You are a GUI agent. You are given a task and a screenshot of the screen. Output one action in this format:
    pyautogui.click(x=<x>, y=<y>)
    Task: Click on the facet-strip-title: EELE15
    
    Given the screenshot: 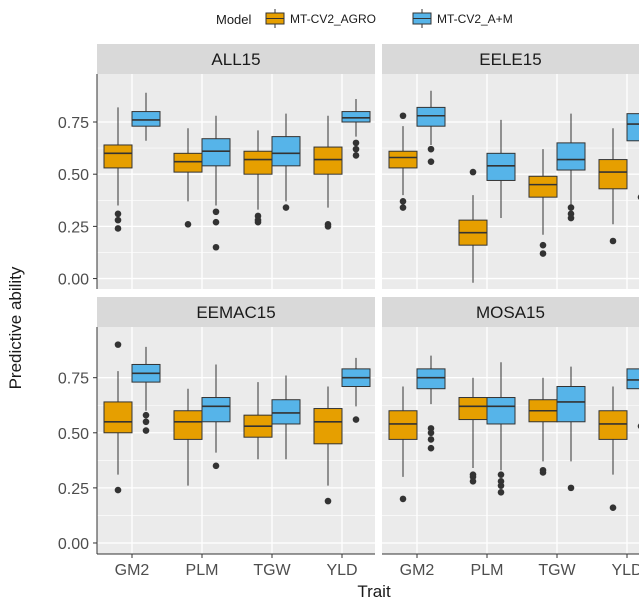 What is the action you would take?
    pyautogui.click(x=510, y=59)
    